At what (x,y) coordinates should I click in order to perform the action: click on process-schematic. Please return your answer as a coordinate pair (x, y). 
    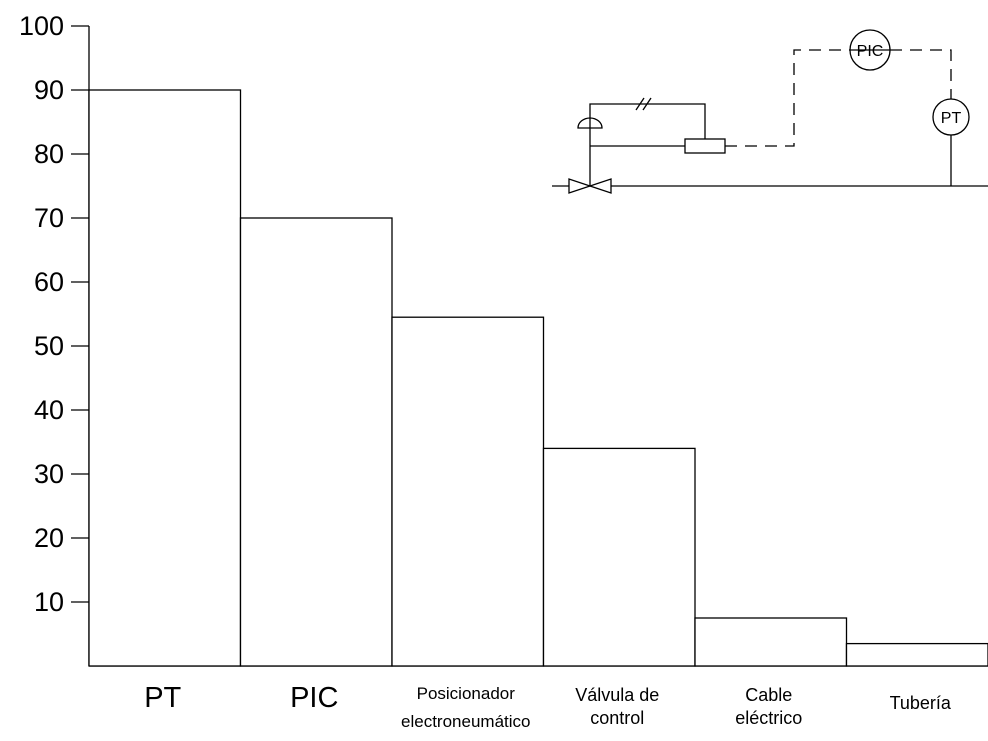
    Looking at the image, I should click on (770, 111).